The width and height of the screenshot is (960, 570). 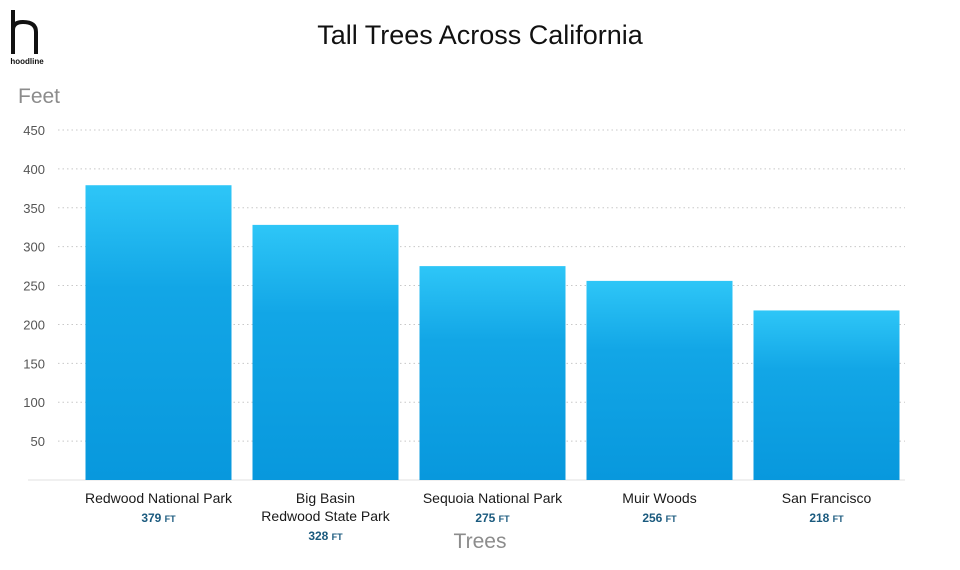 What do you see at coordinates (34, 169) in the screenshot?
I see `y-tick-label: 400` at bounding box center [34, 169].